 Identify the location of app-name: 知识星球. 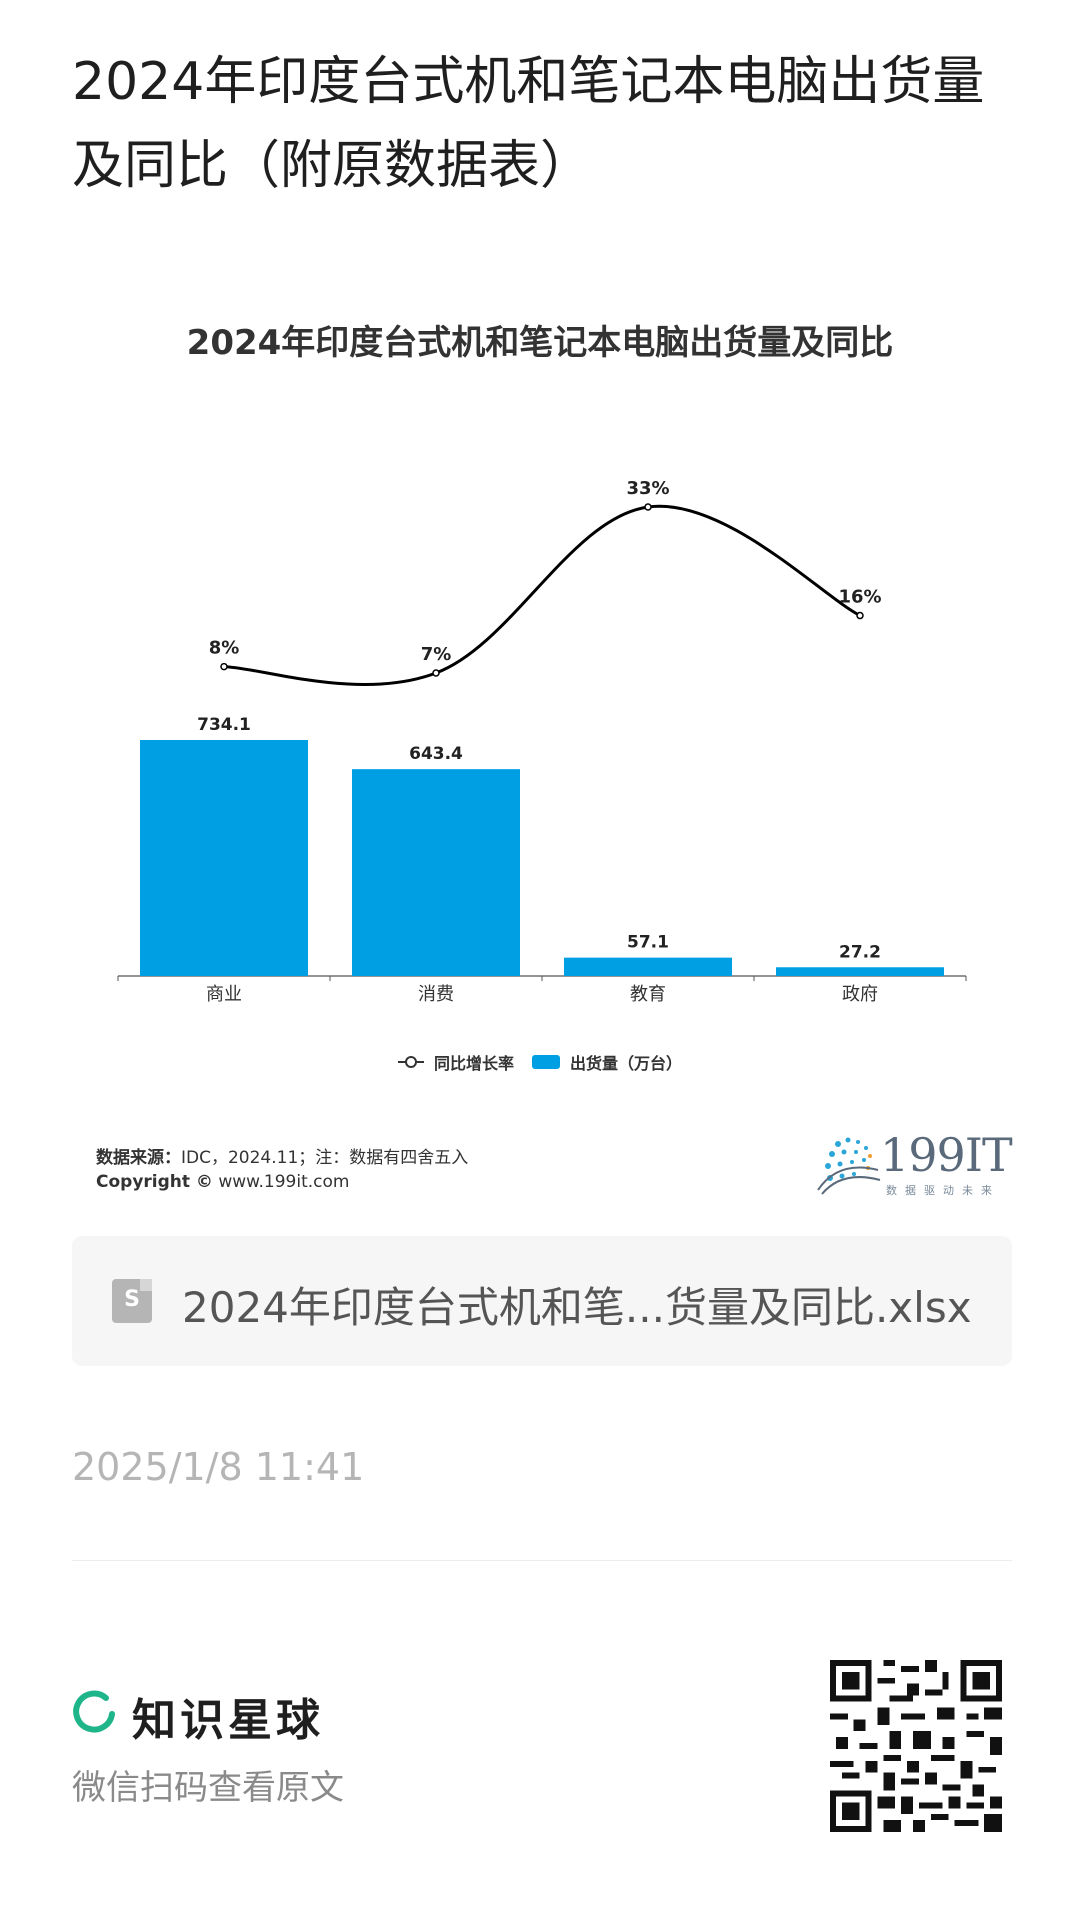
(228, 1720).